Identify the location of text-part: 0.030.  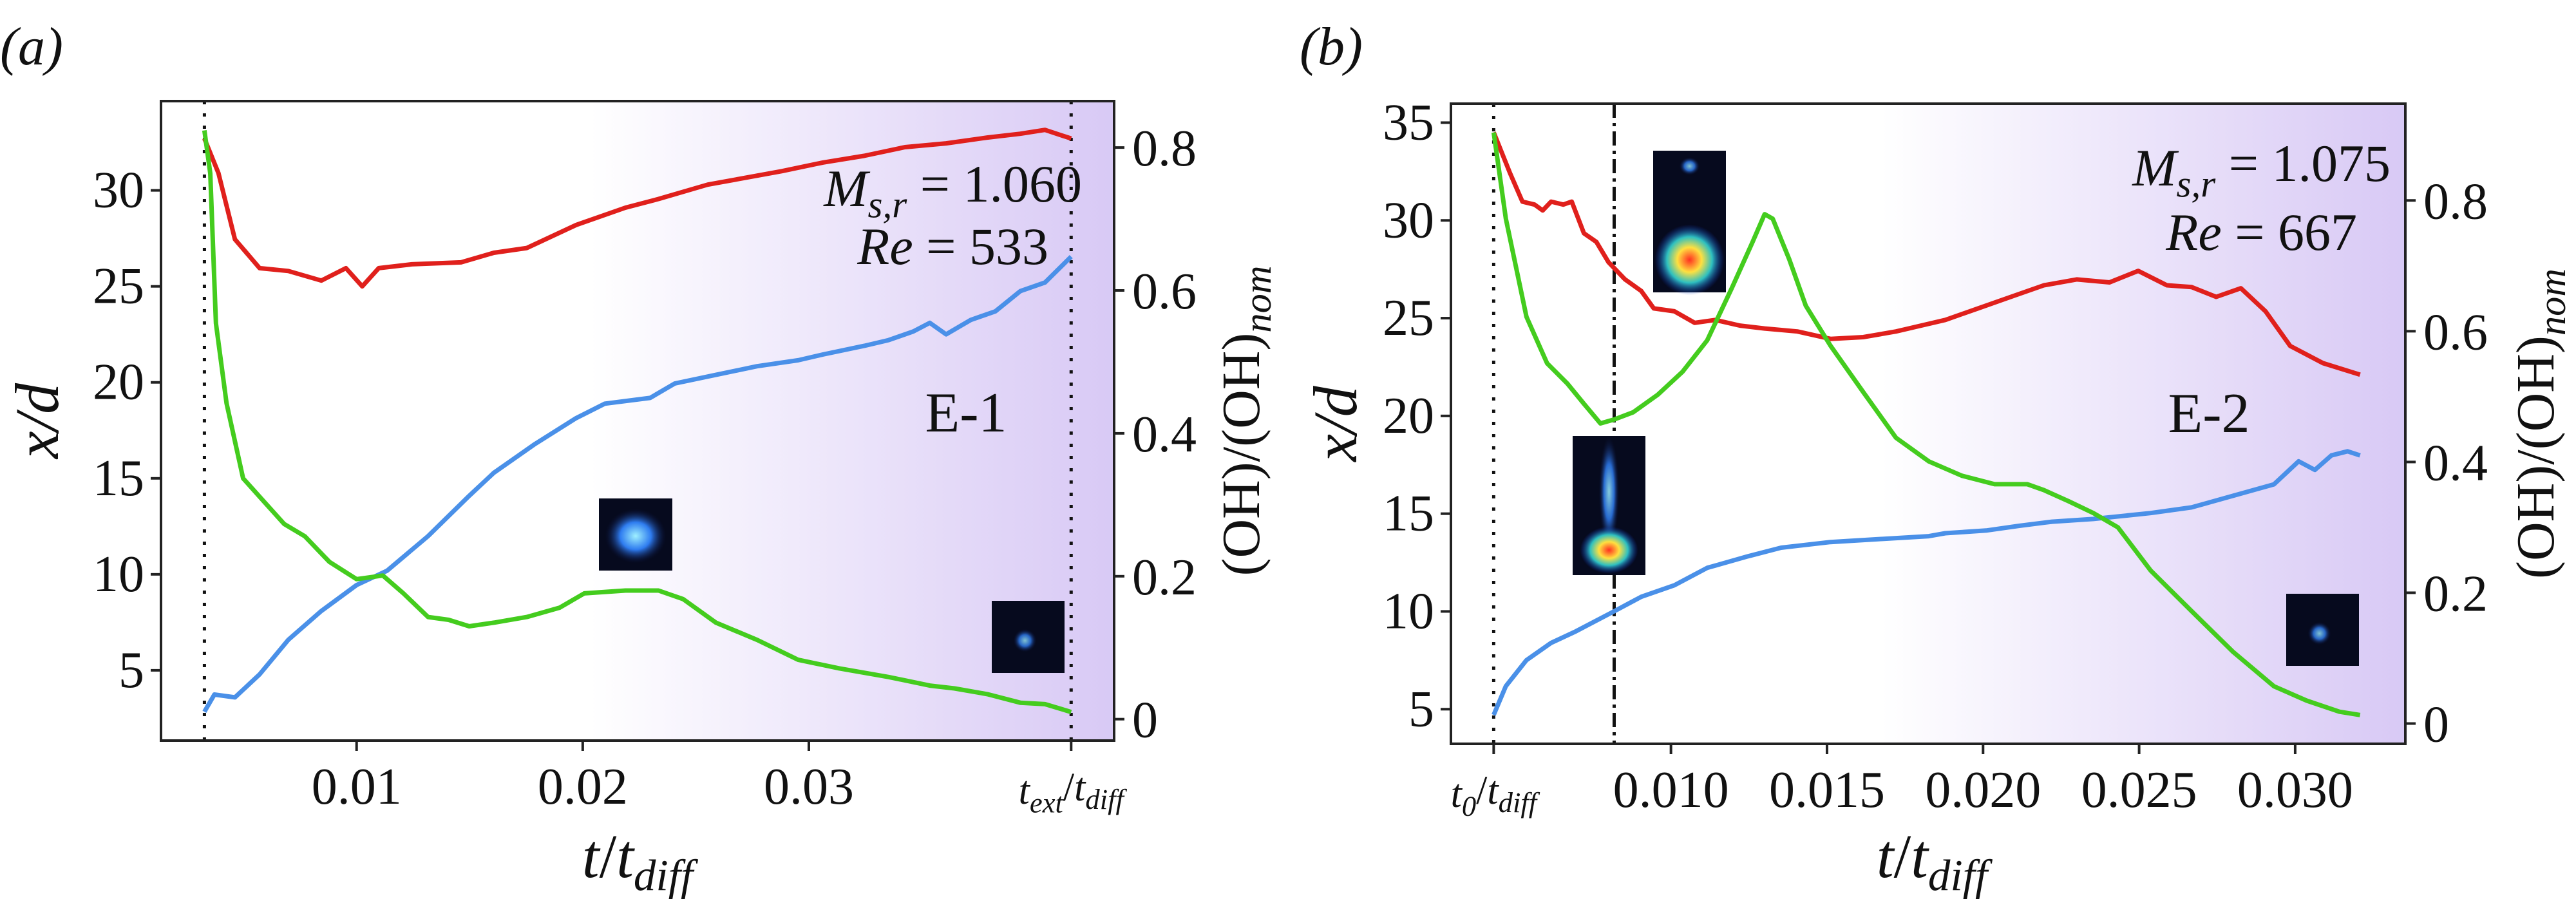
(2295, 790).